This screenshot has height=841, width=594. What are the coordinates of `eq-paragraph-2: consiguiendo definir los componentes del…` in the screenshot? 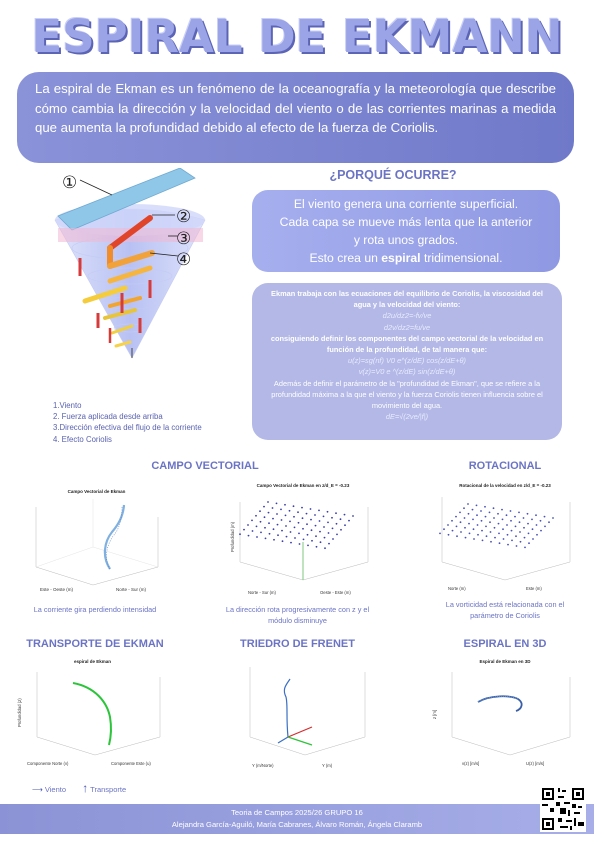 It's located at (407, 344).